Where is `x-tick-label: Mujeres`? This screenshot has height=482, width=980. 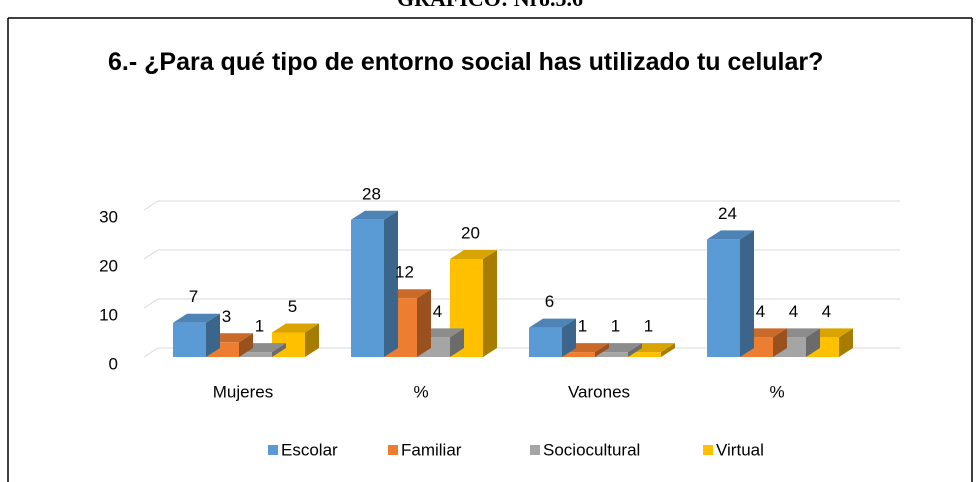 x-tick-label: Mujeres is located at coordinates (243, 391).